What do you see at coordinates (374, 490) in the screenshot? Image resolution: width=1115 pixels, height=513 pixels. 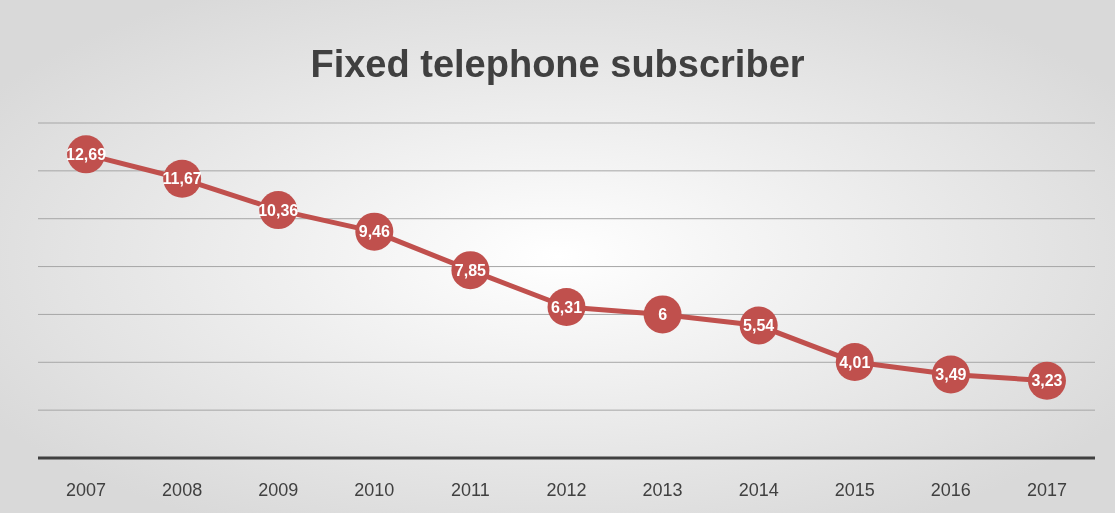 I see `x-tick-label: 2010` at bounding box center [374, 490].